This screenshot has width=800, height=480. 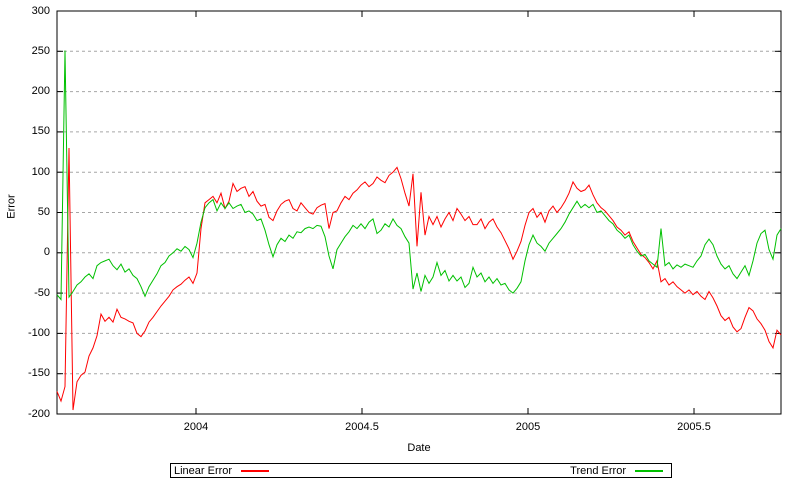 I want to click on legend-label-trend-error: Trend Error, so click(x=598, y=470).